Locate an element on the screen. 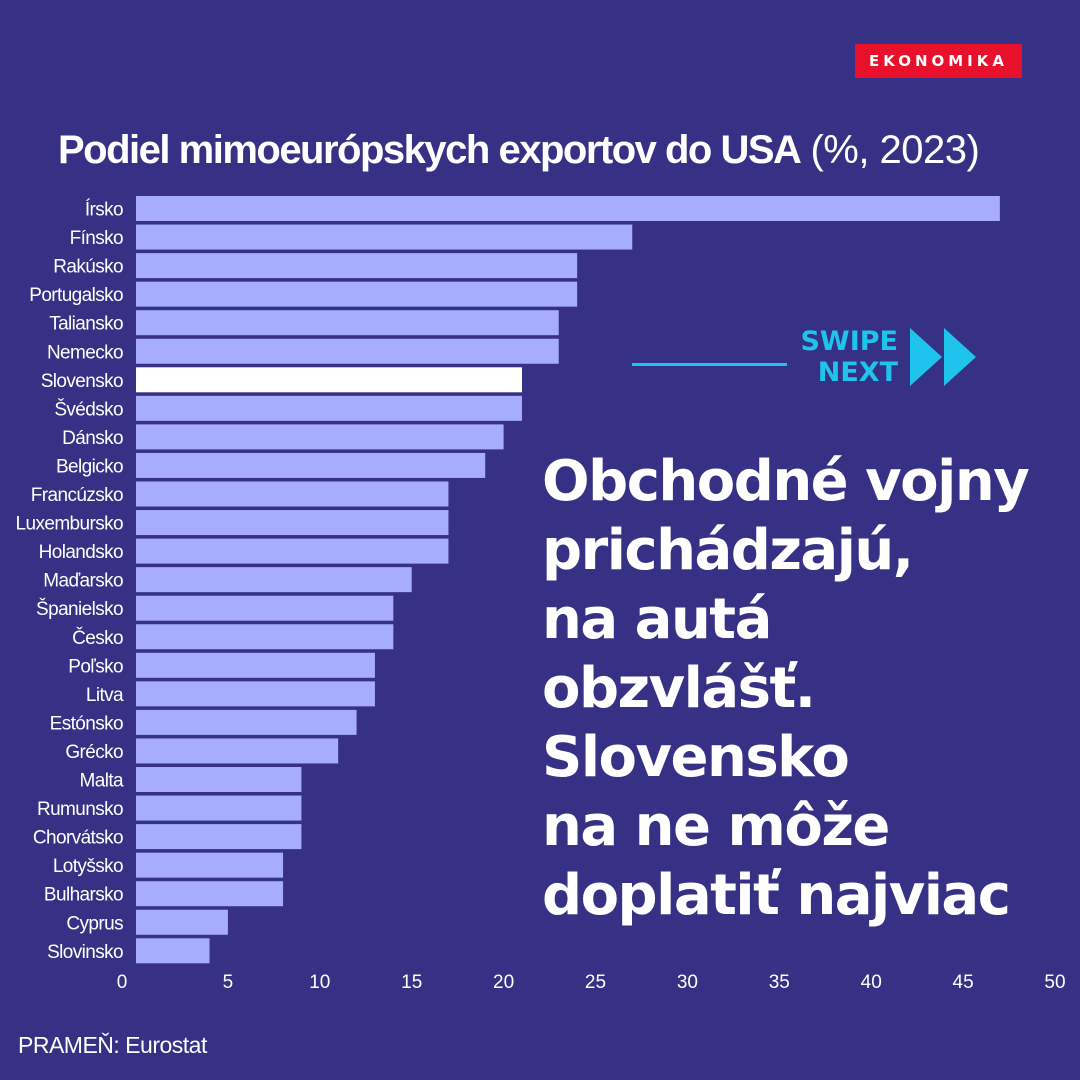 This screenshot has height=1080, width=1080. x-tick-label: 35 is located at coordinates (779, 982).